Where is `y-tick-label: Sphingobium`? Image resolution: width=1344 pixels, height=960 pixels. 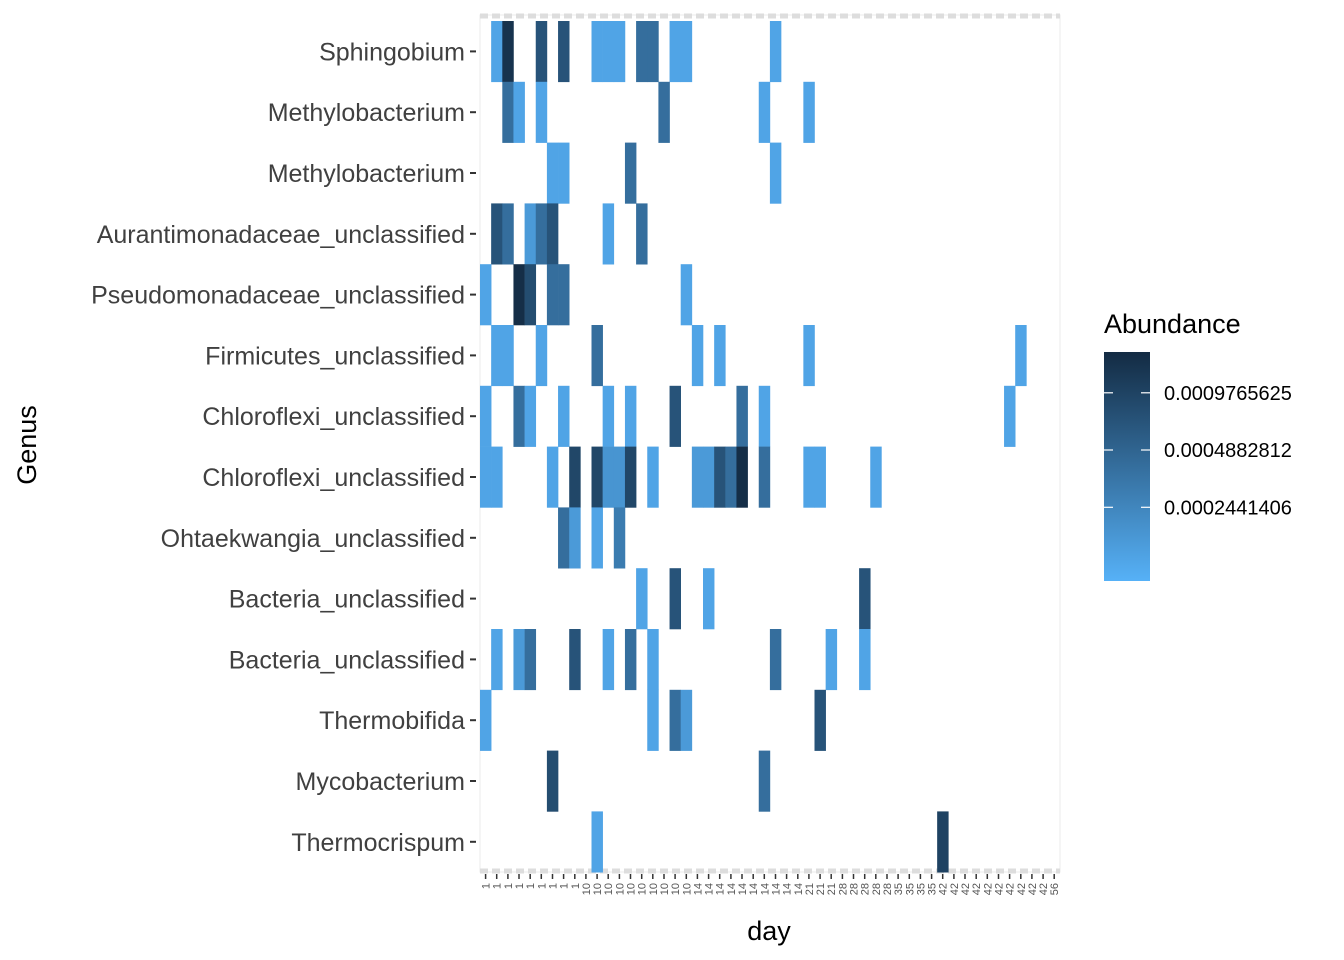
y-tick-label: Sphingobium is located at coordinates (392, 52).